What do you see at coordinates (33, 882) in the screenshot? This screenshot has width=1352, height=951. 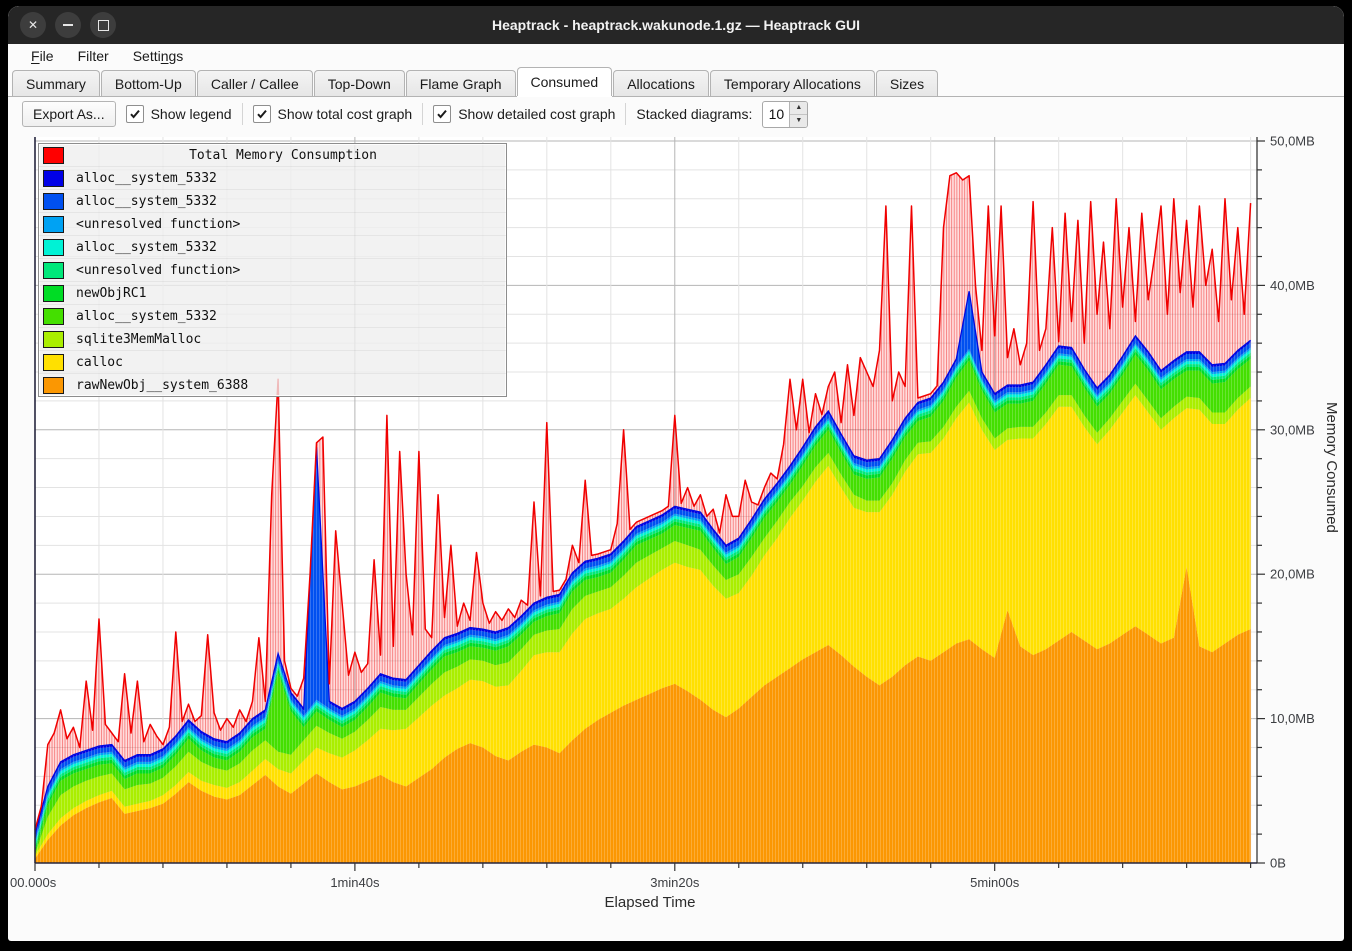 I see `x-tick-label: 00.000s` at bounding box center [33, 882].